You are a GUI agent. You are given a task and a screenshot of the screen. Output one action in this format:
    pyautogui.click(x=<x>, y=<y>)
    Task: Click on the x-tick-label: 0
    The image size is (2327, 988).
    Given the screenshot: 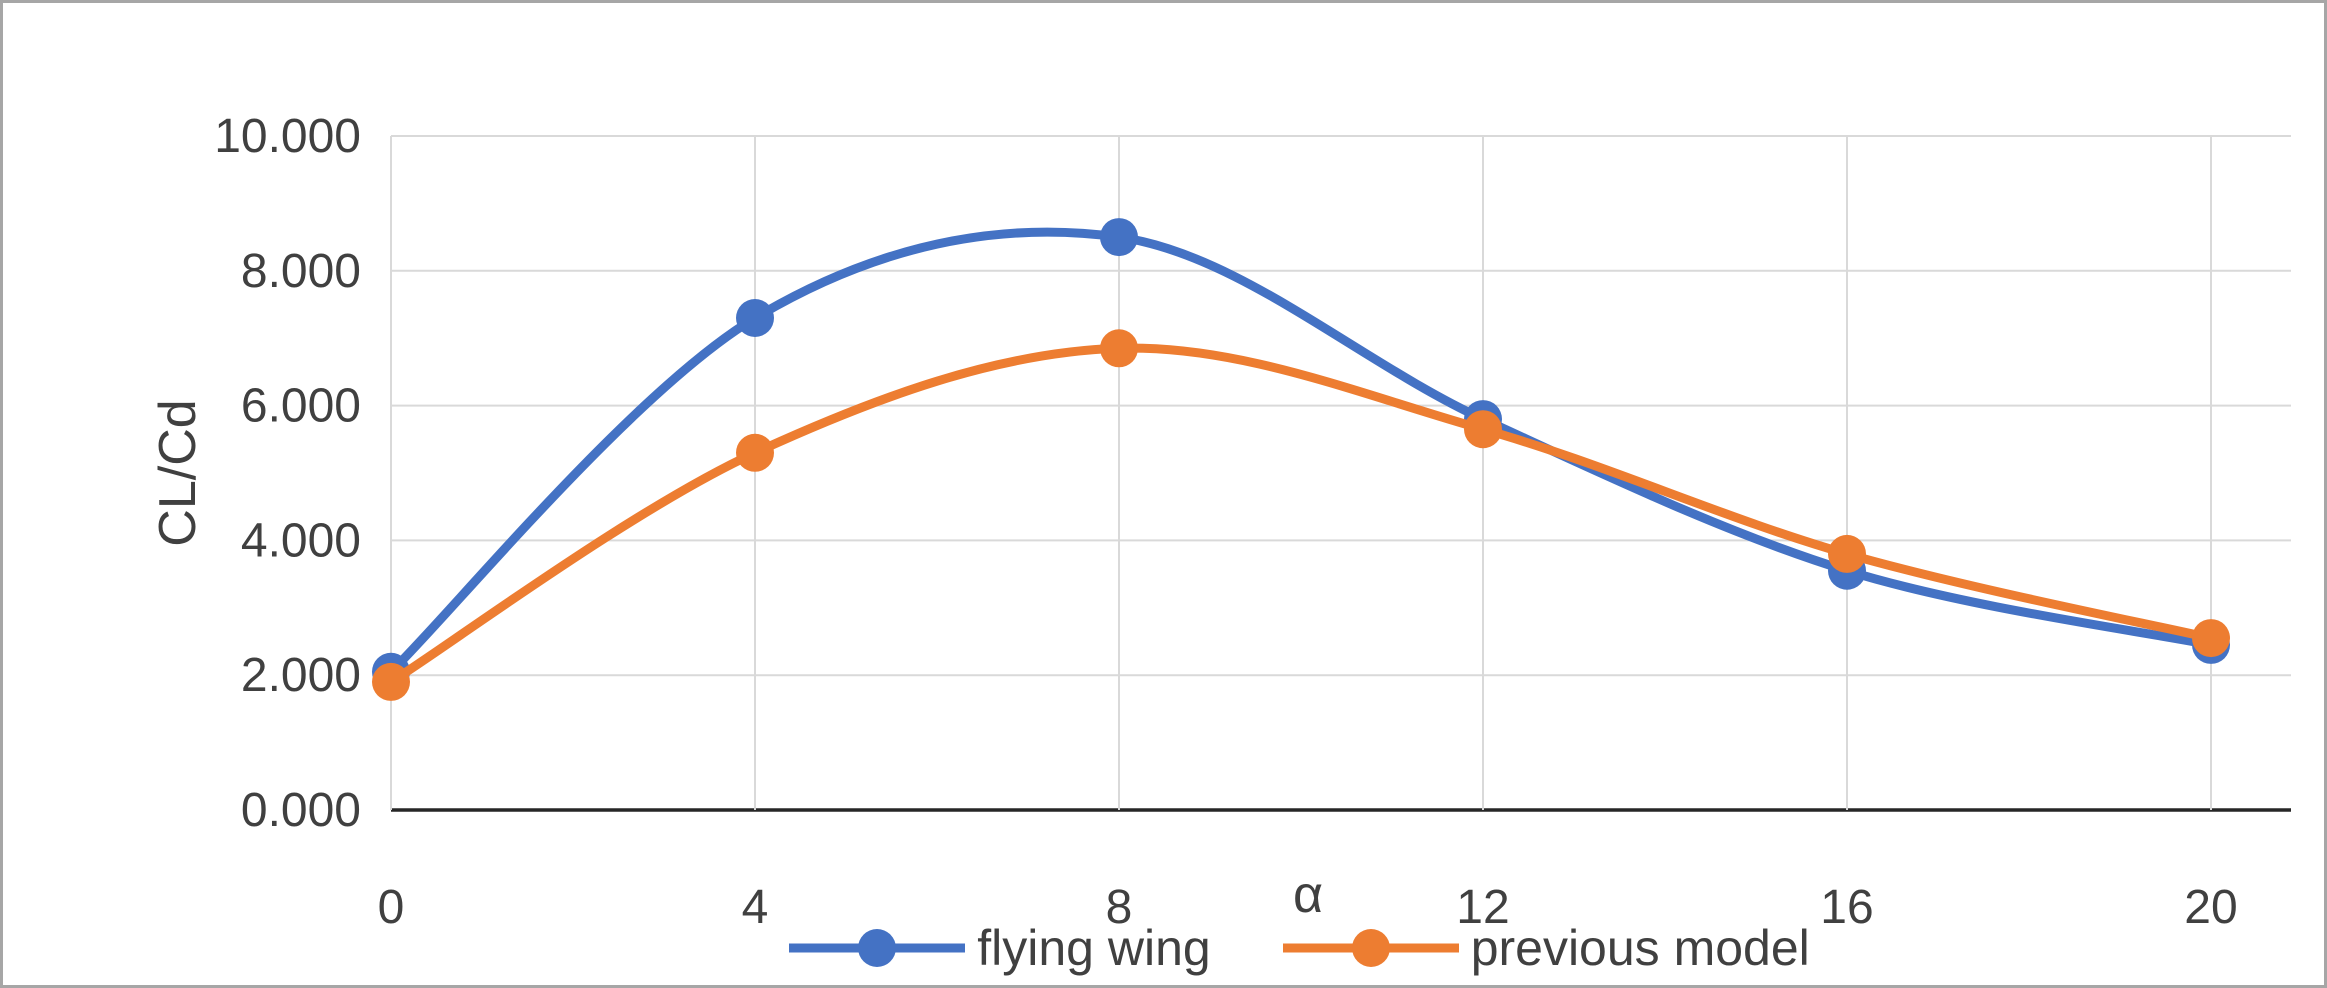 What is the action you would take?
    pyautogui.click(x=391, y=907)
    